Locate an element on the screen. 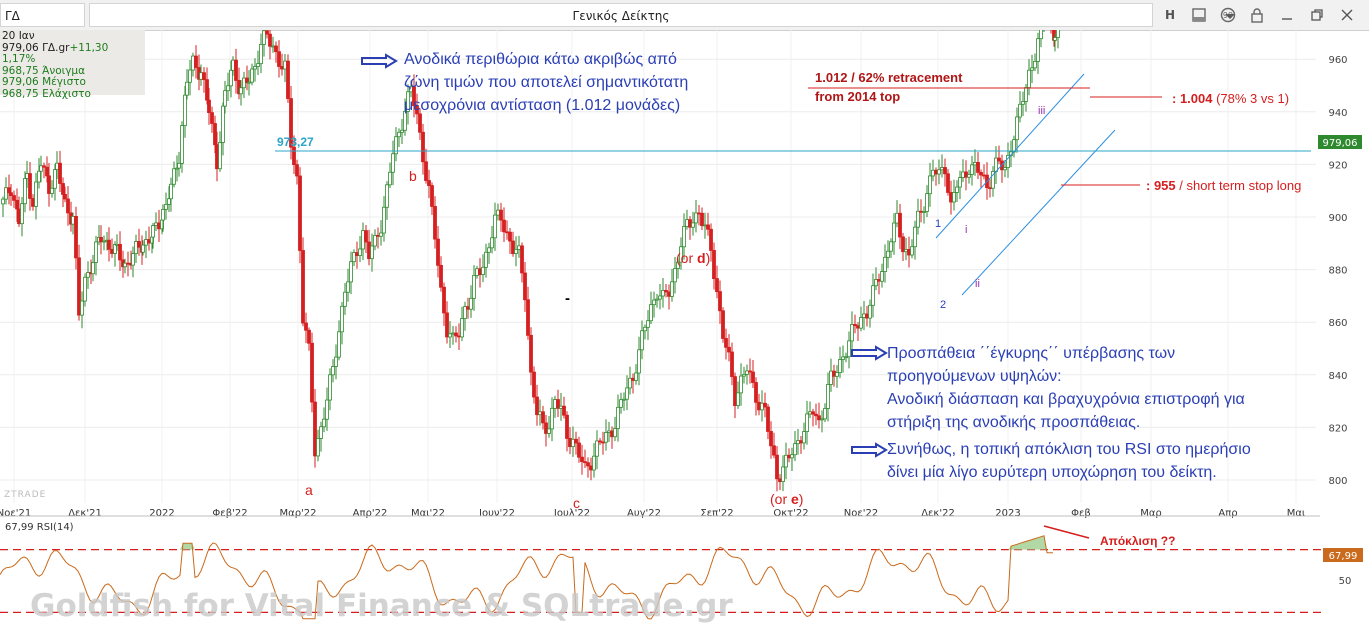  close-icon is located at coordinates (1347, 15).